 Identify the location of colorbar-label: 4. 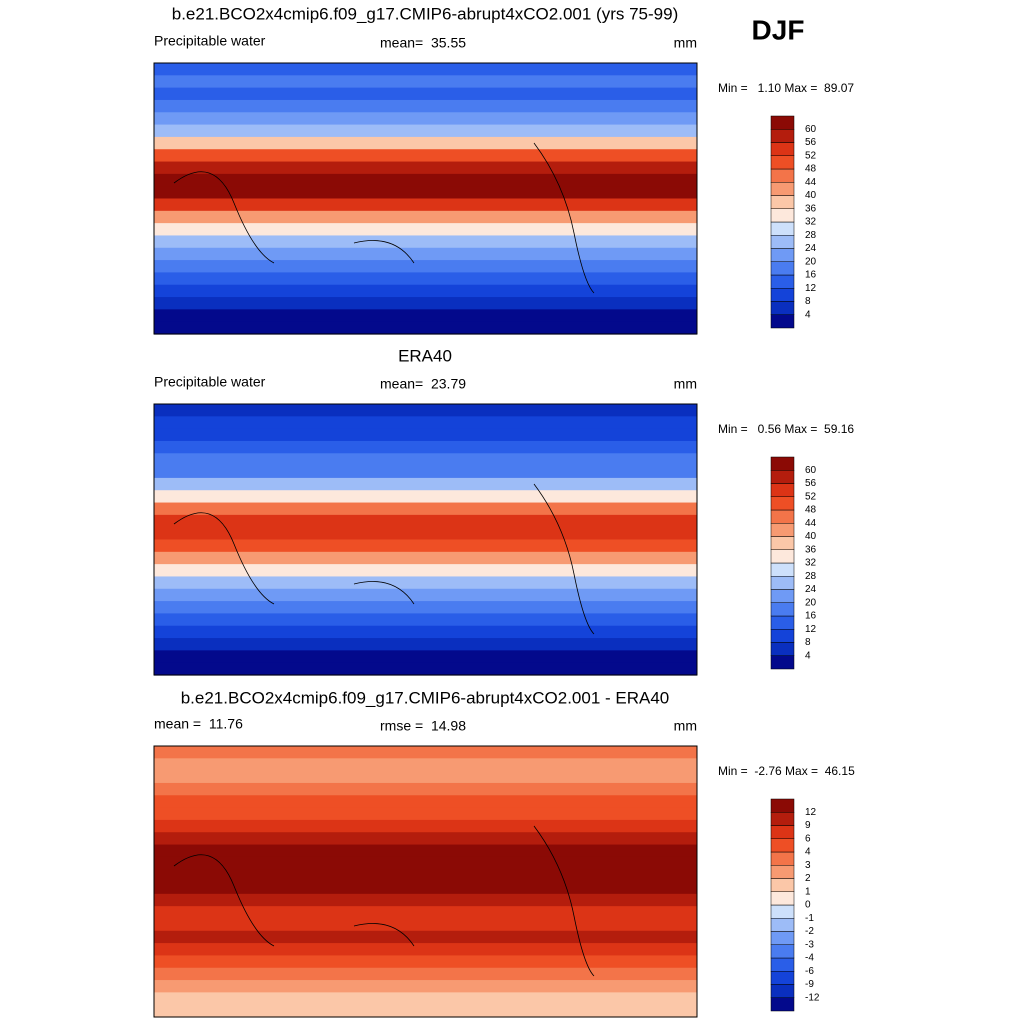
(808, 655).